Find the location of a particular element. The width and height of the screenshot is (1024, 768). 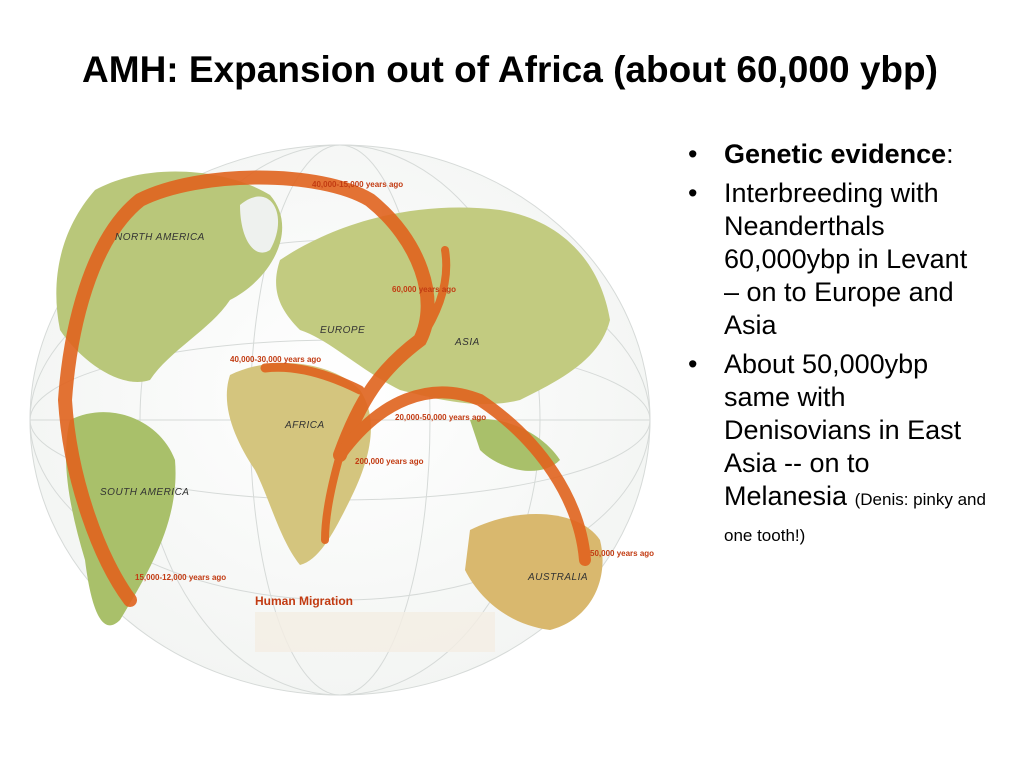

region-label: EUROPE is located at coordinates (342, 330).